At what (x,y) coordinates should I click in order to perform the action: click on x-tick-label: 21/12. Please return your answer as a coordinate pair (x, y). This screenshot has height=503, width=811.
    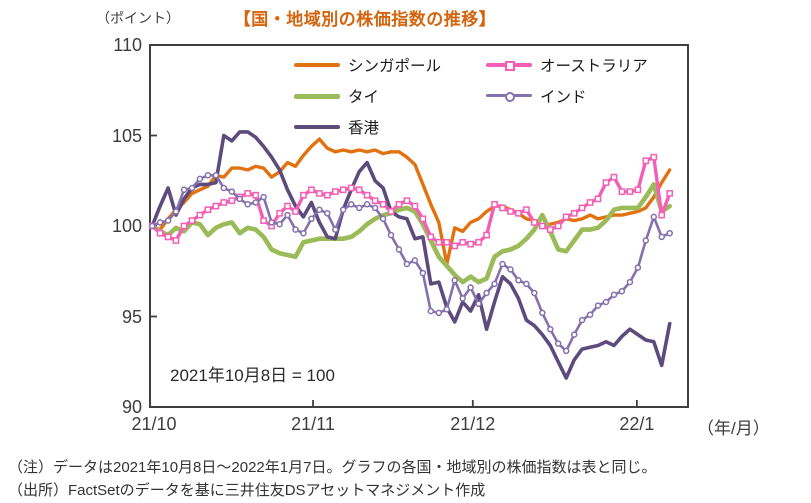
    Looking at the image, I should click on (473, 424).